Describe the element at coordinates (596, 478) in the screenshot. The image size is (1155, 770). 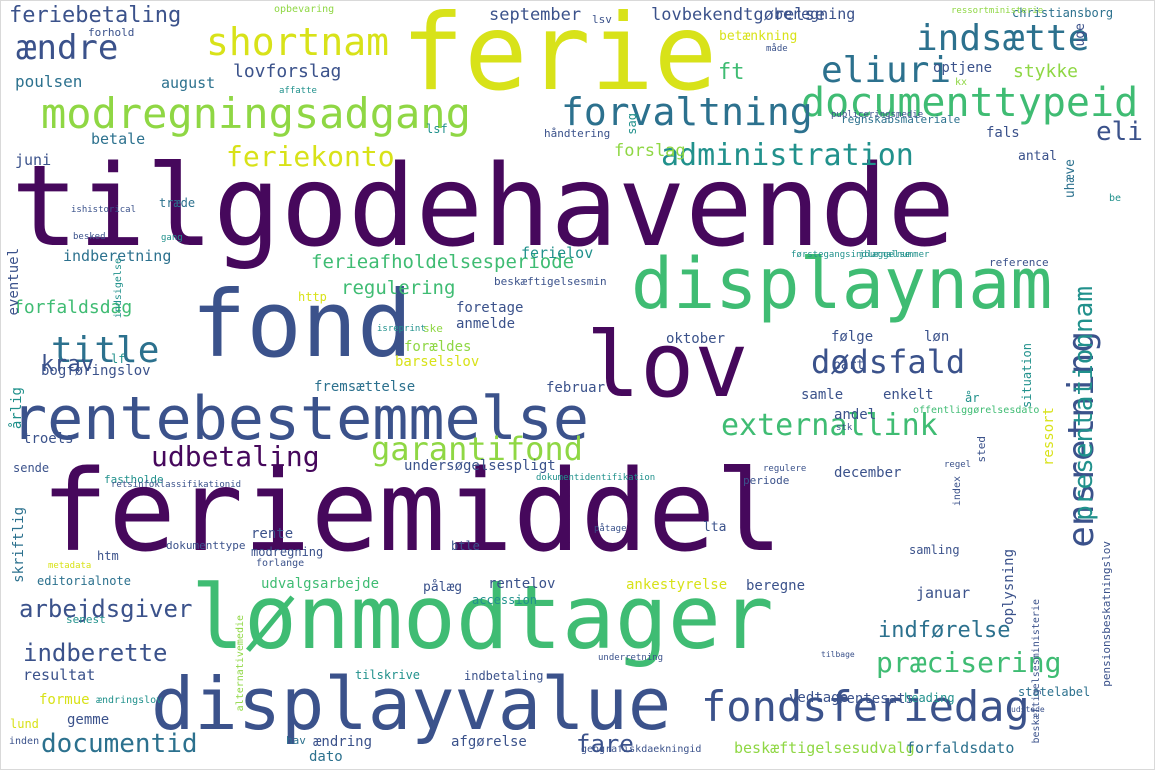
I see `cloud-word: dokumentidentifikation` at that location.